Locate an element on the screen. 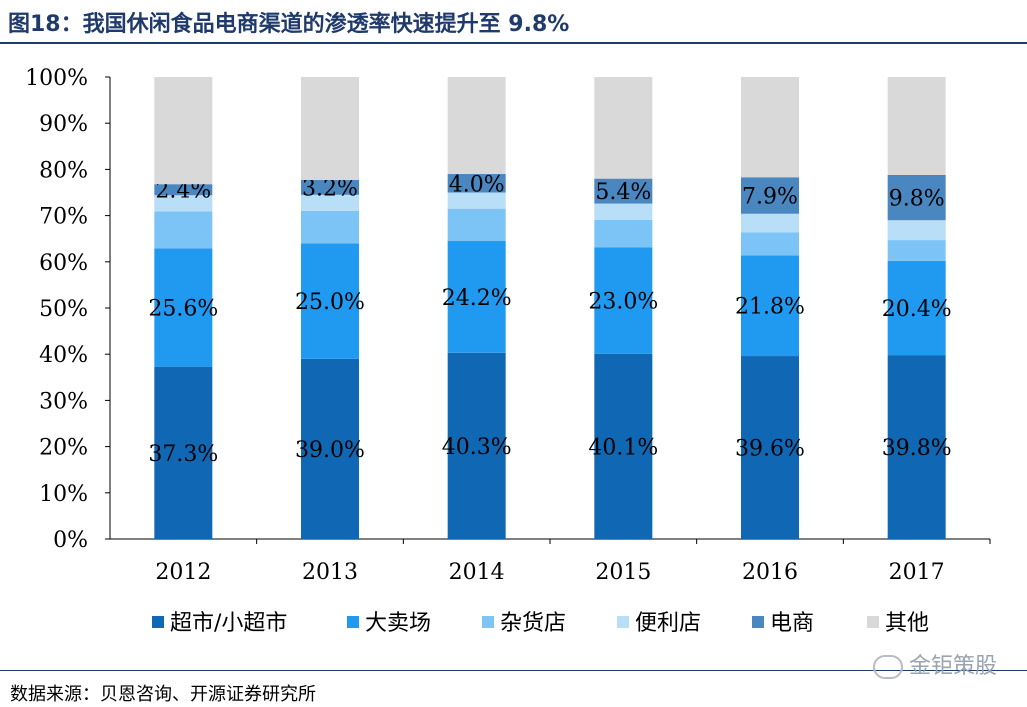 The width and height of the screenshot is (1027, 707). legend-label: 其他 is located at coordinates (907, 623).